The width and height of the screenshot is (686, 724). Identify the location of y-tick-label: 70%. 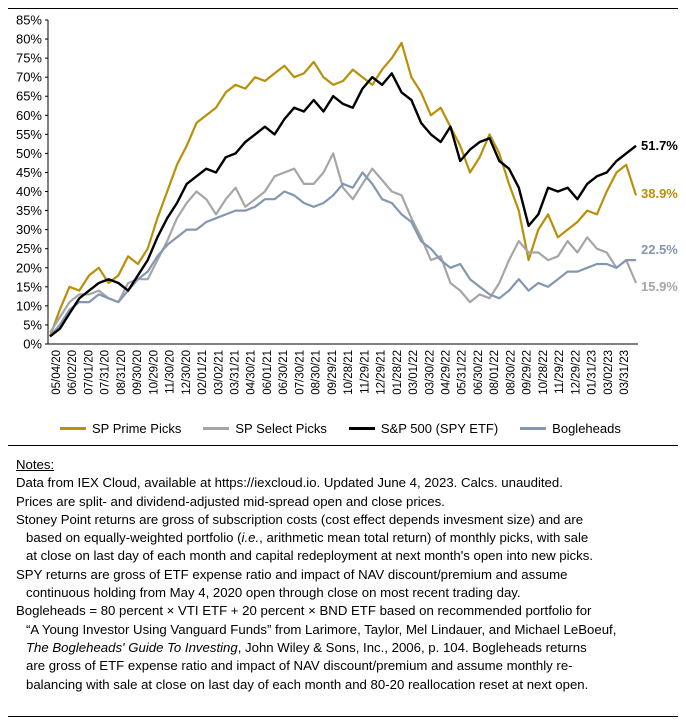
(29, 77).